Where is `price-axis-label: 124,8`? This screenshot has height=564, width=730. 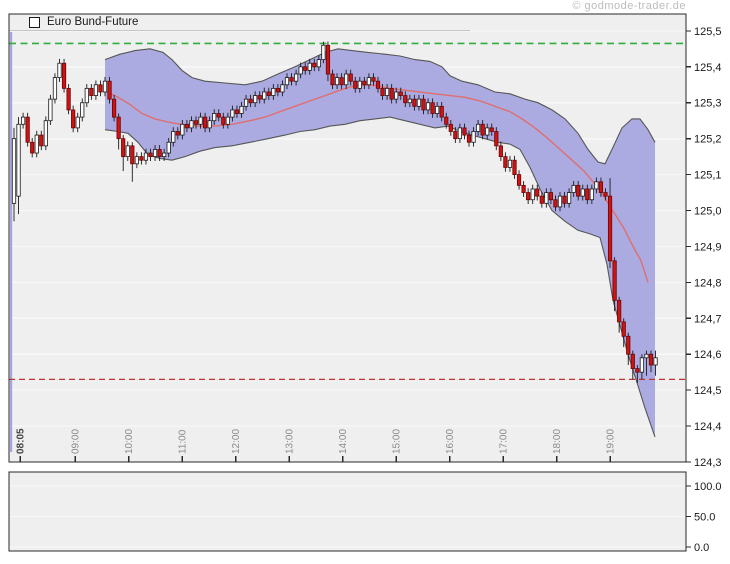 price-axis-label: 124,8 is located at coordinates (708, 283).